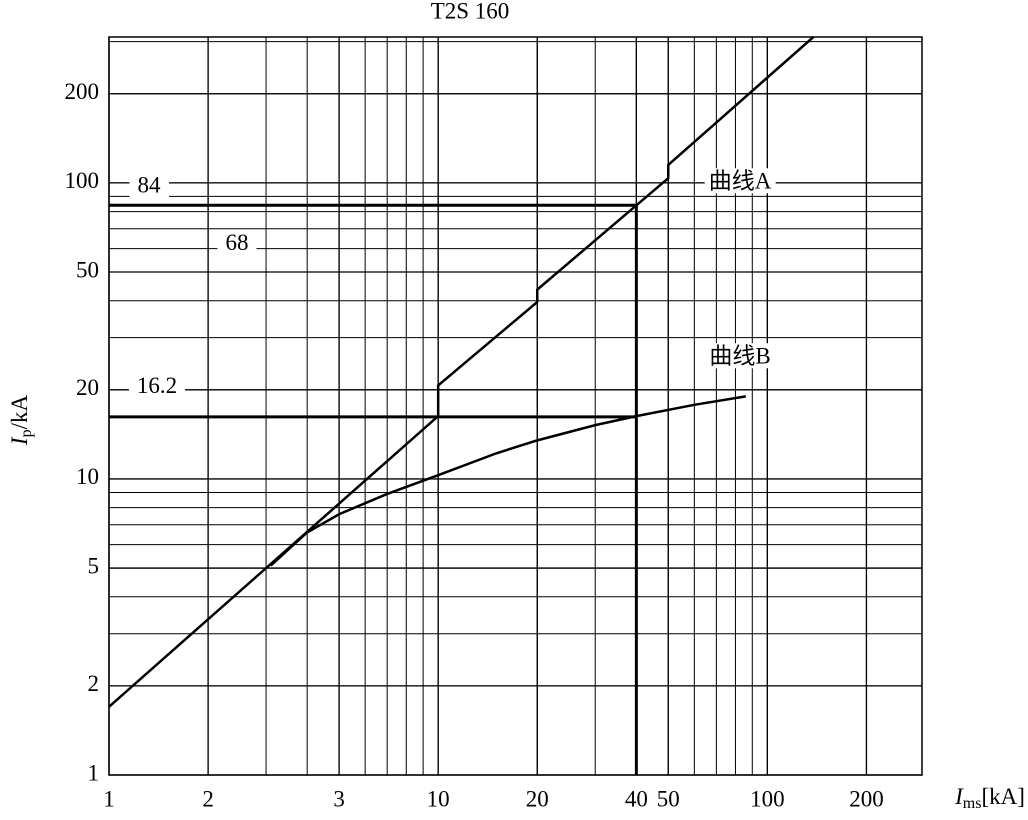  What do you see at coordinates (87, 476) in the screenshot?
I see `y-tick-label: 10` at bounding box center [87, 476].